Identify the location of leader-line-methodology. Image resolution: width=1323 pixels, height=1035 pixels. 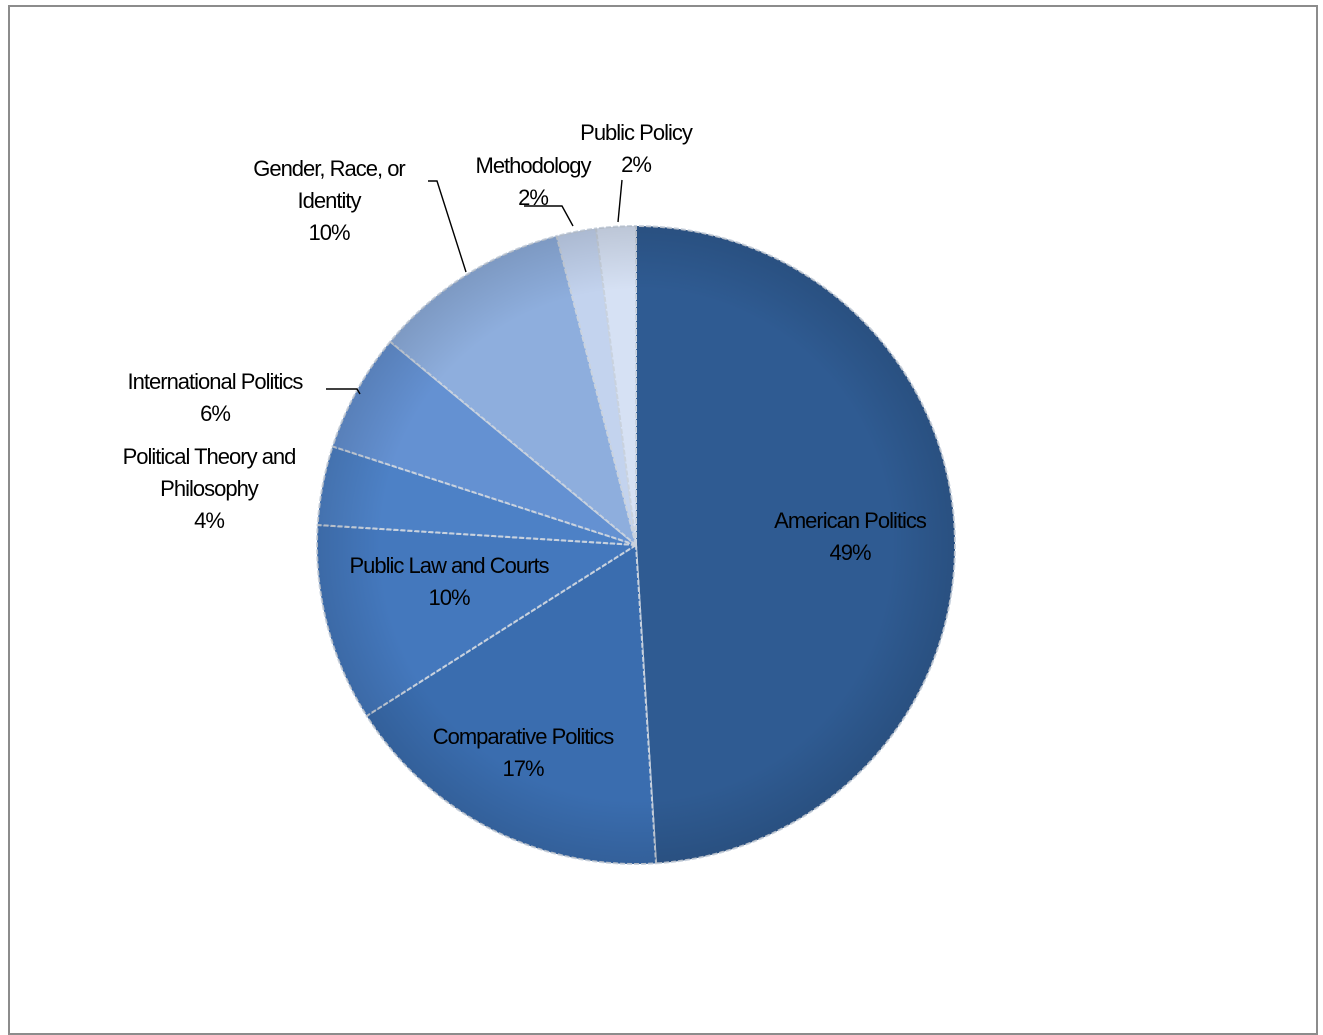
(549, 216).